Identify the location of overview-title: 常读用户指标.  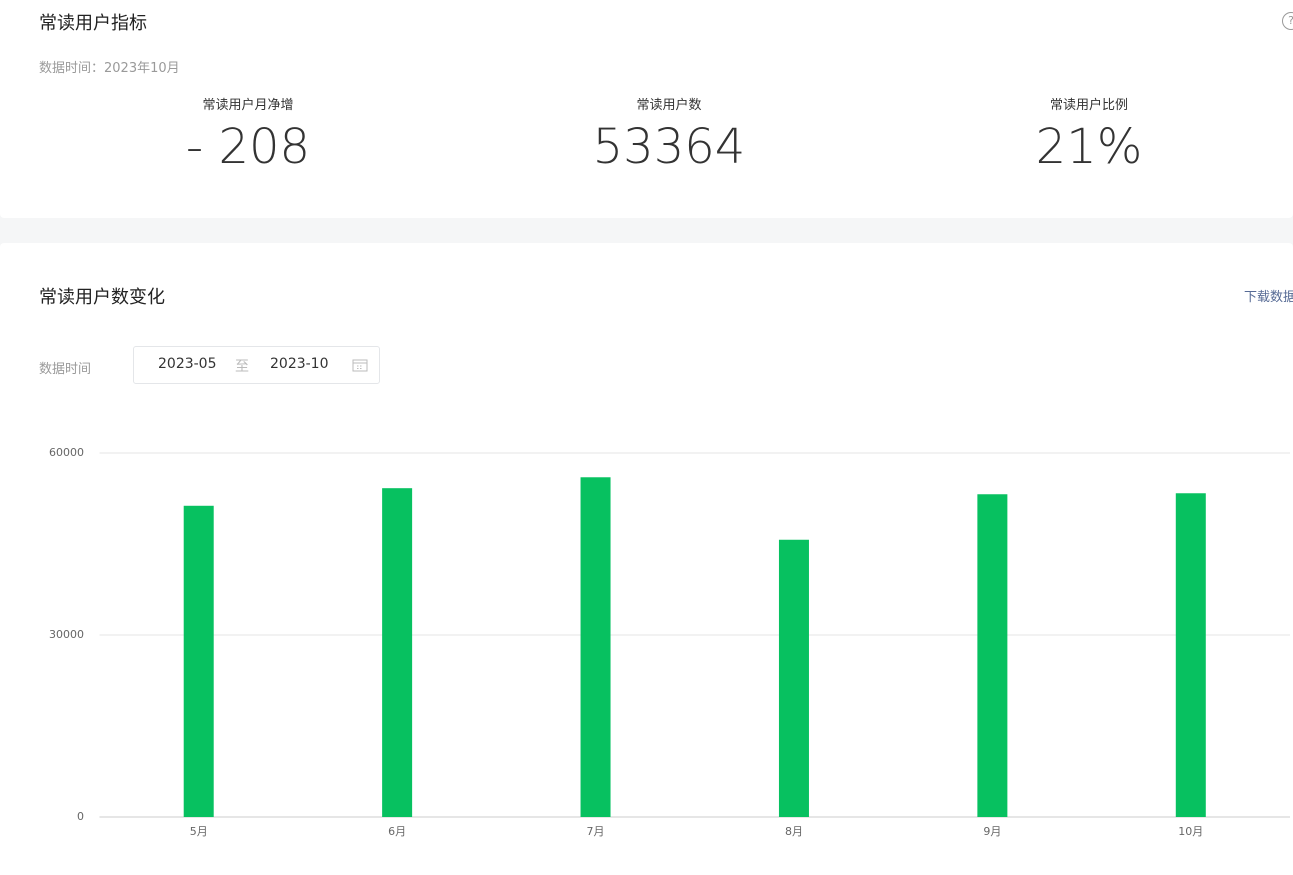
(93, 23).